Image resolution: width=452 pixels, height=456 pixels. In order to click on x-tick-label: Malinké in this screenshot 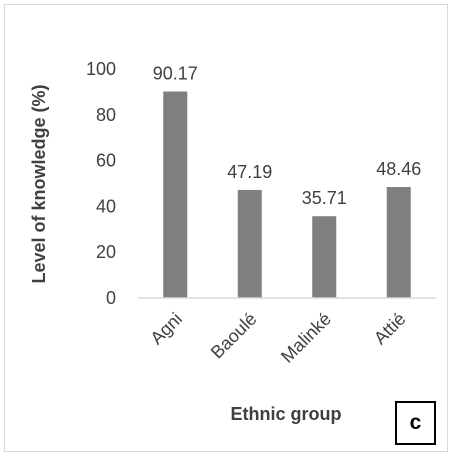, I will do `click(306, 338)`.